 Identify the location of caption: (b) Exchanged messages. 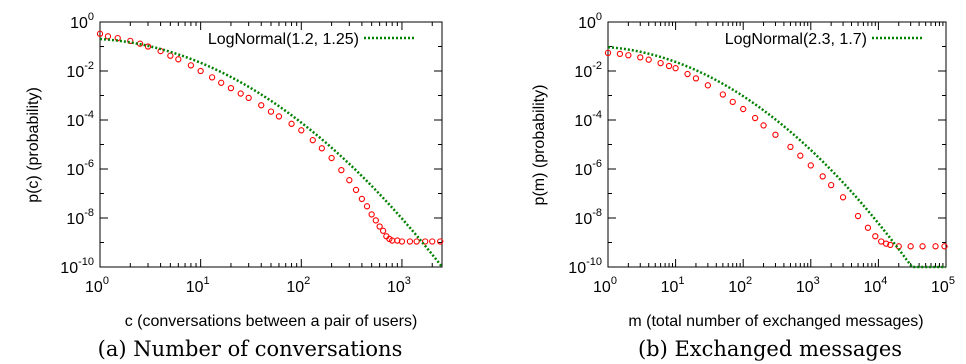
(770, 349).